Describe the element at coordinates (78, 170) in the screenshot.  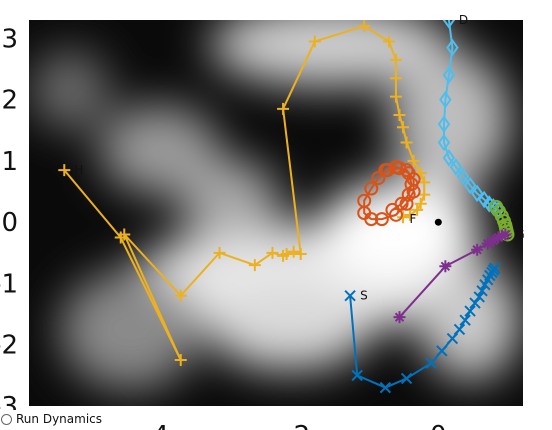
I see `point-label-h: H` at that location.